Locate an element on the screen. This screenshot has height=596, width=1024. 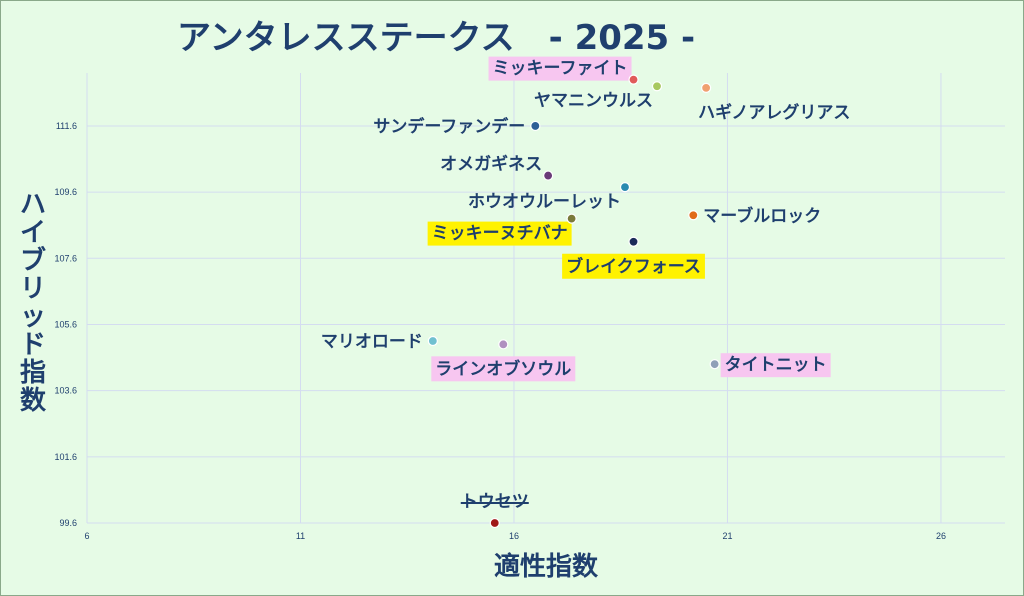
scatter-point-group: マーブルロック is located at coordinates (754, 215).